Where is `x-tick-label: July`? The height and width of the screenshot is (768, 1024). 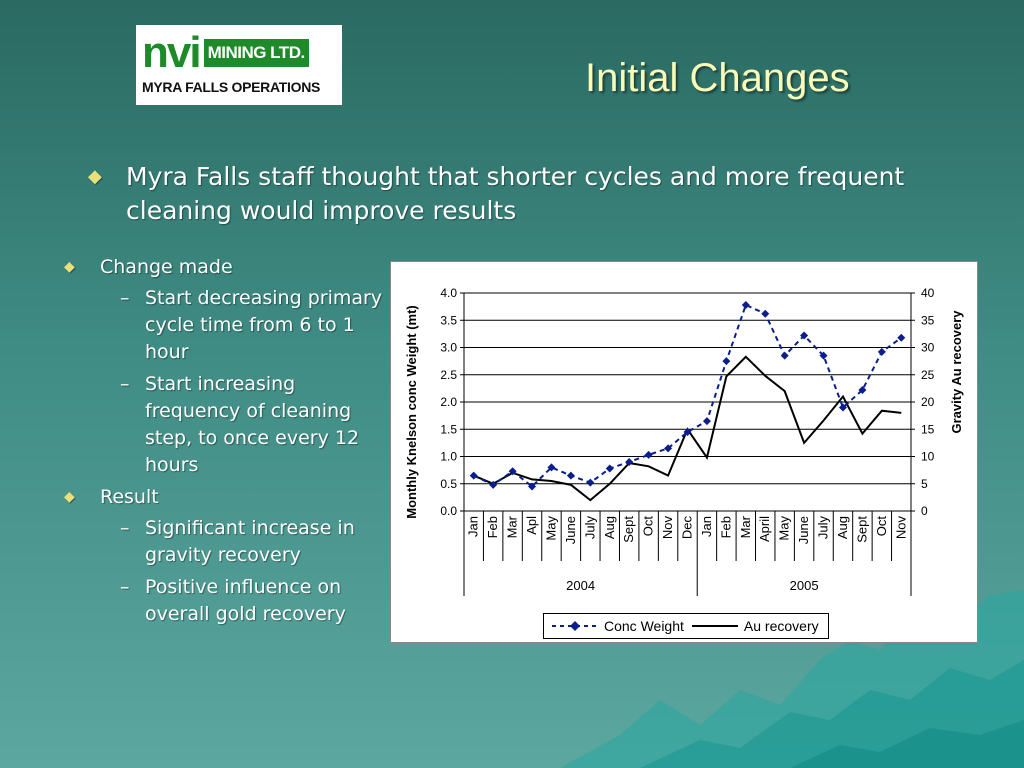
x-tick-label: July is located at coordinates (823, 528).